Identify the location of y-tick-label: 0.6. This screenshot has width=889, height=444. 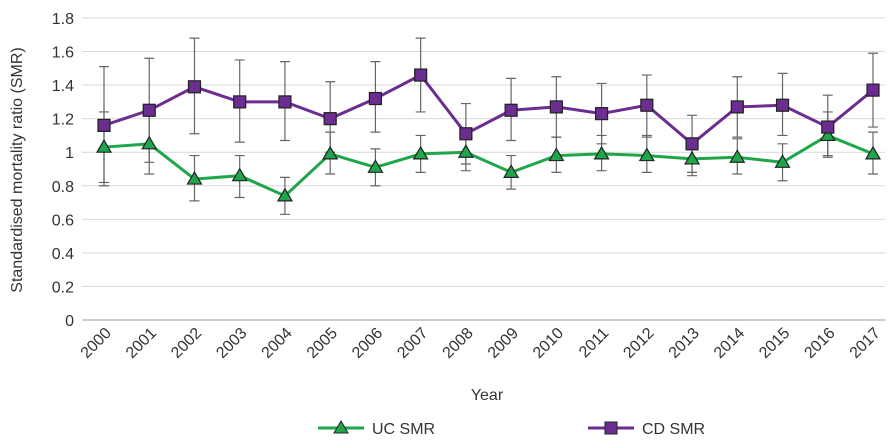
(63, 220).